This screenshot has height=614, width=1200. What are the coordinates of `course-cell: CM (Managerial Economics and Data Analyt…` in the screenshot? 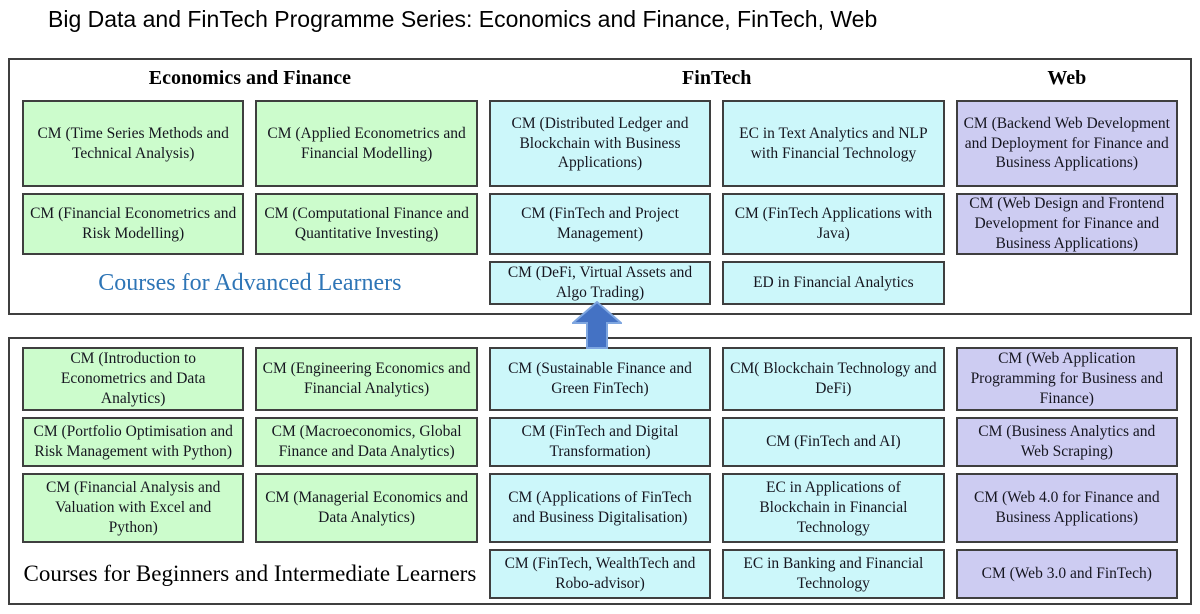 It's located at (366, 508).